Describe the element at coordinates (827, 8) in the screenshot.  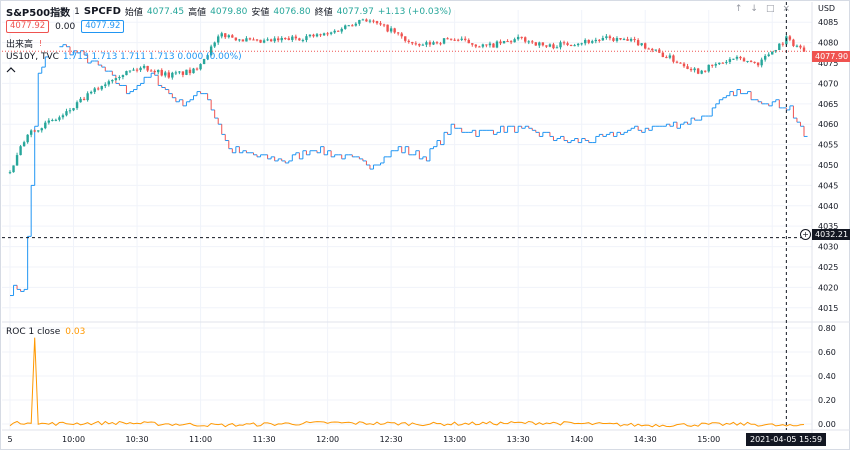
I see `currency-label: USD` at that location.